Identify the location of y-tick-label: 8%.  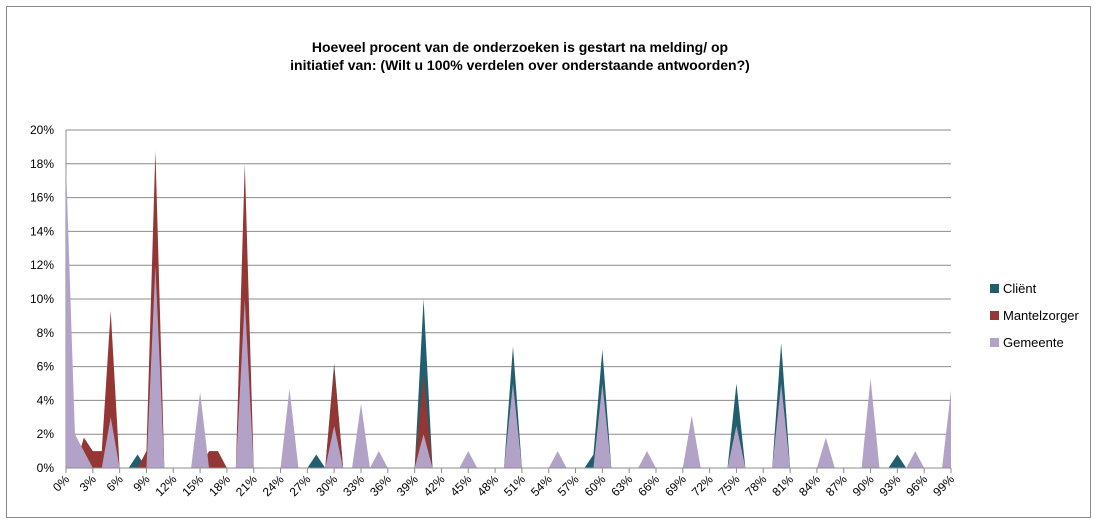
(46, 333).